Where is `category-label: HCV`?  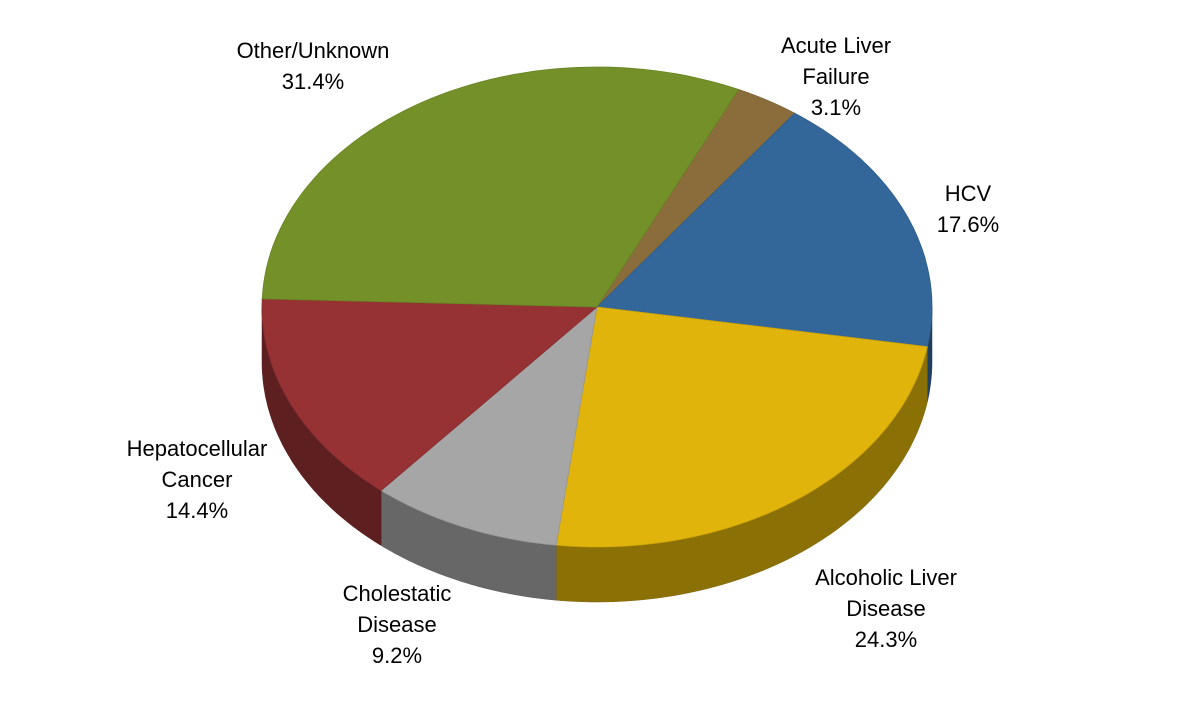 category-label: HCV is located at coordinates (968, 193).